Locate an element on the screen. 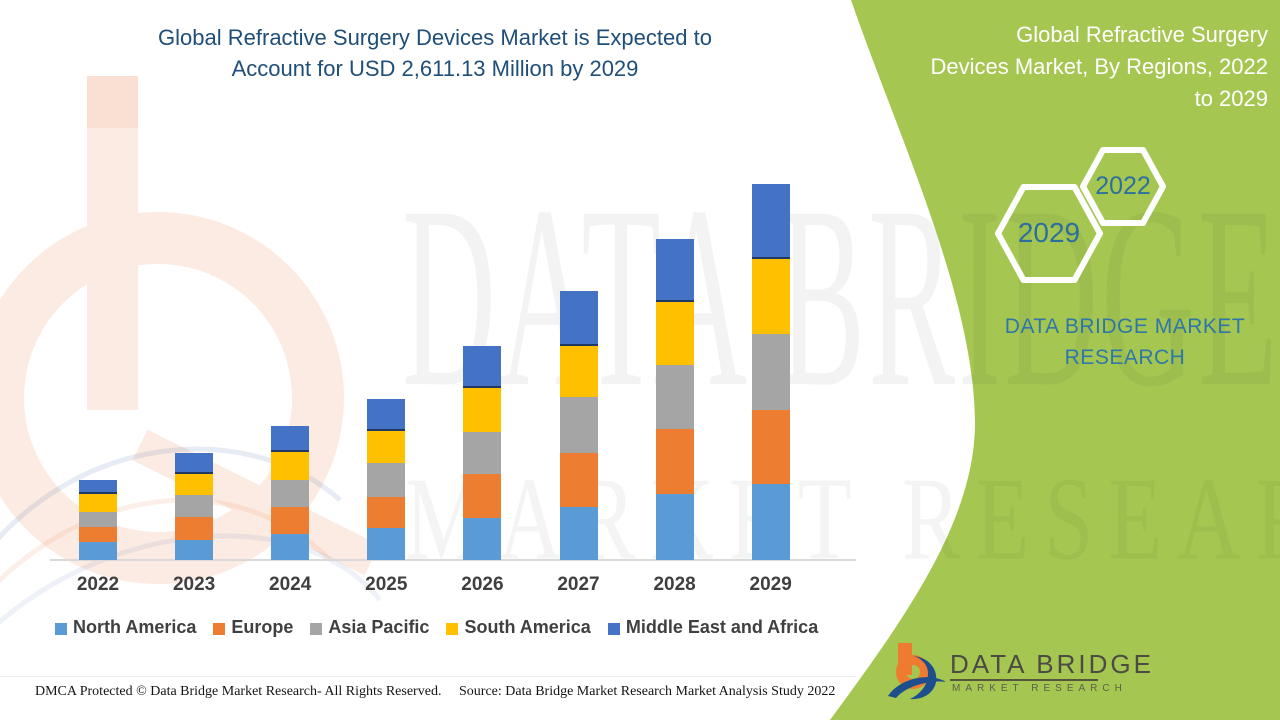 Image resolution: width=1280 pixels, height=720 pixels. bar-segment-north-america-2029 is located at coordinates (770, 521).